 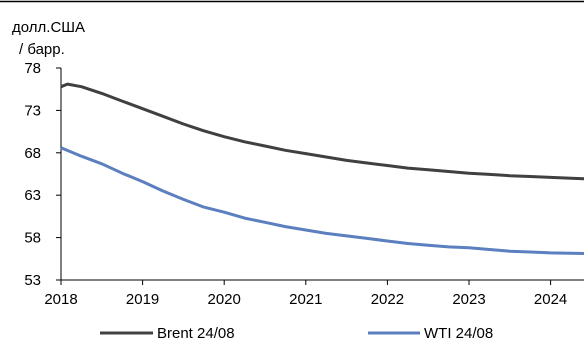 What do you see at coordinates (32, 68) in the screenshot?
I see `y-tick-label: 78` at bounding box center [32, 68].